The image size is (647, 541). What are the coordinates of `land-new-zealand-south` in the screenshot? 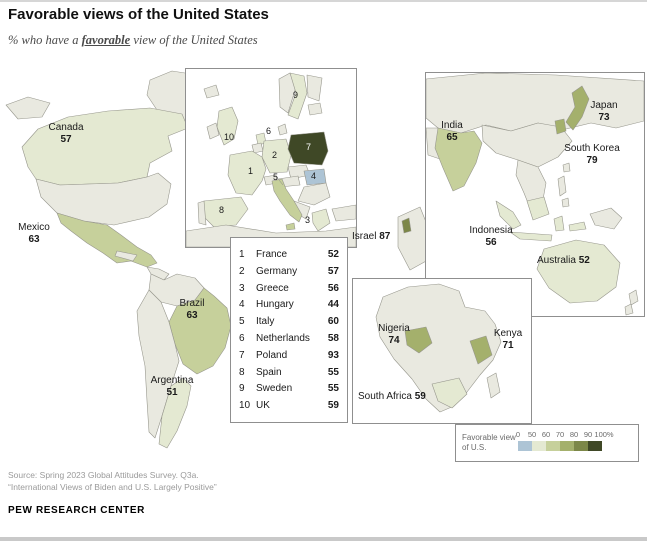 It's located at (629, 309).